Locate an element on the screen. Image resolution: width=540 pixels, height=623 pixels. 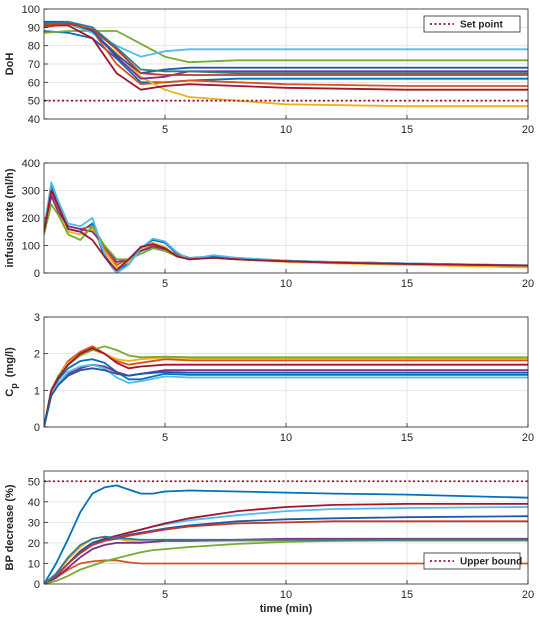
legend-label: Upper bound is located at coordinates (491, 562).